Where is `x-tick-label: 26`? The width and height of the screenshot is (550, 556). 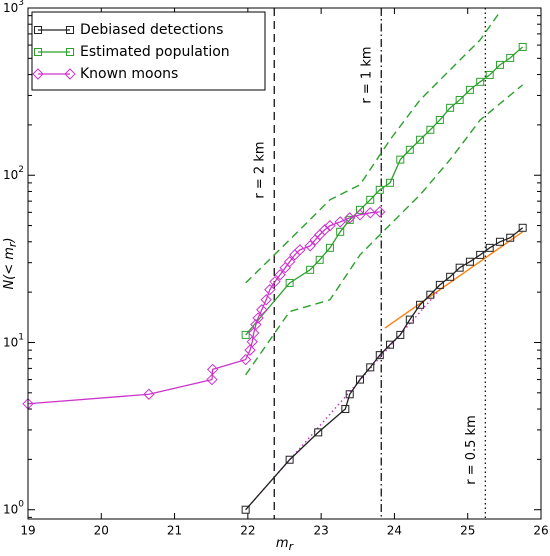
x-tick-label: 26 is located at coordinates (540, 531).